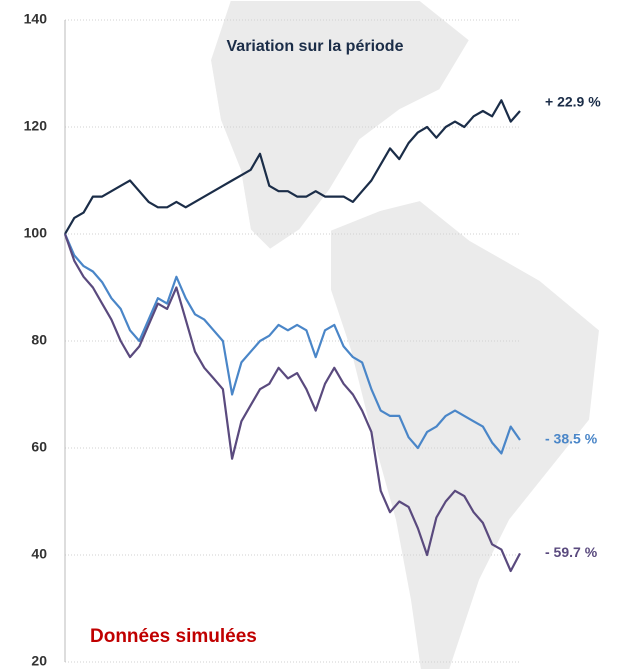  Describe the element at coordinates (36, 233) in the screenshot. I see `y-tick-label: 100` at that location.